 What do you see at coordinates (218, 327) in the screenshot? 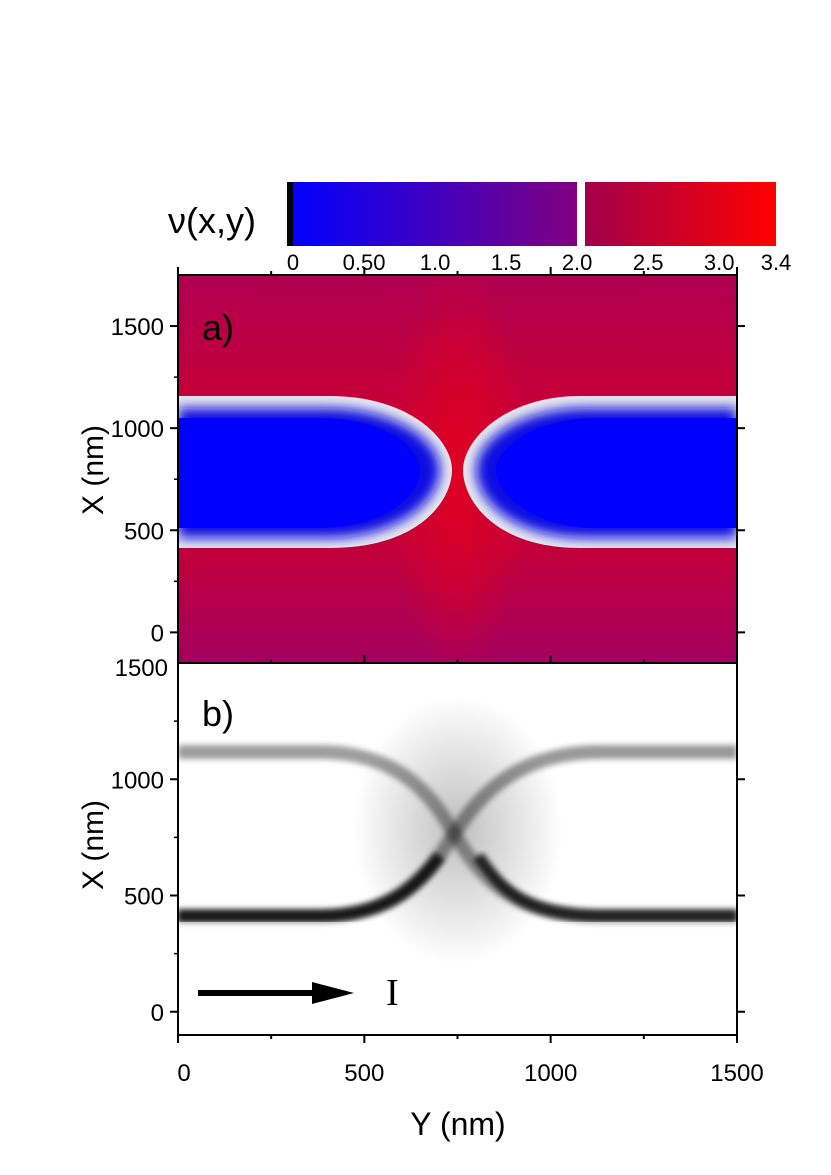
I see `panel-a-label: a)` at bounding box center [218, 327].